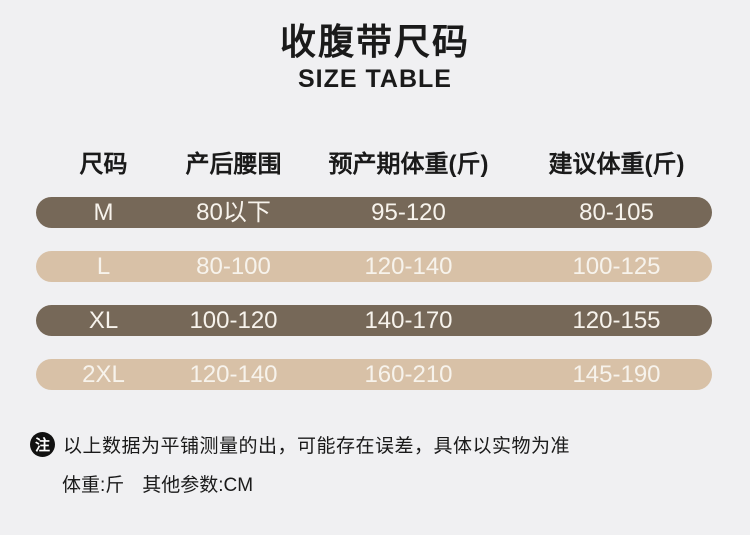 The width and height of the screenshot is (750, 535). What do you see at coordinates (375, 79) in the screenshot?
I see `page-subtitle: SIZE TABLE` at bounding box center [375, 79].